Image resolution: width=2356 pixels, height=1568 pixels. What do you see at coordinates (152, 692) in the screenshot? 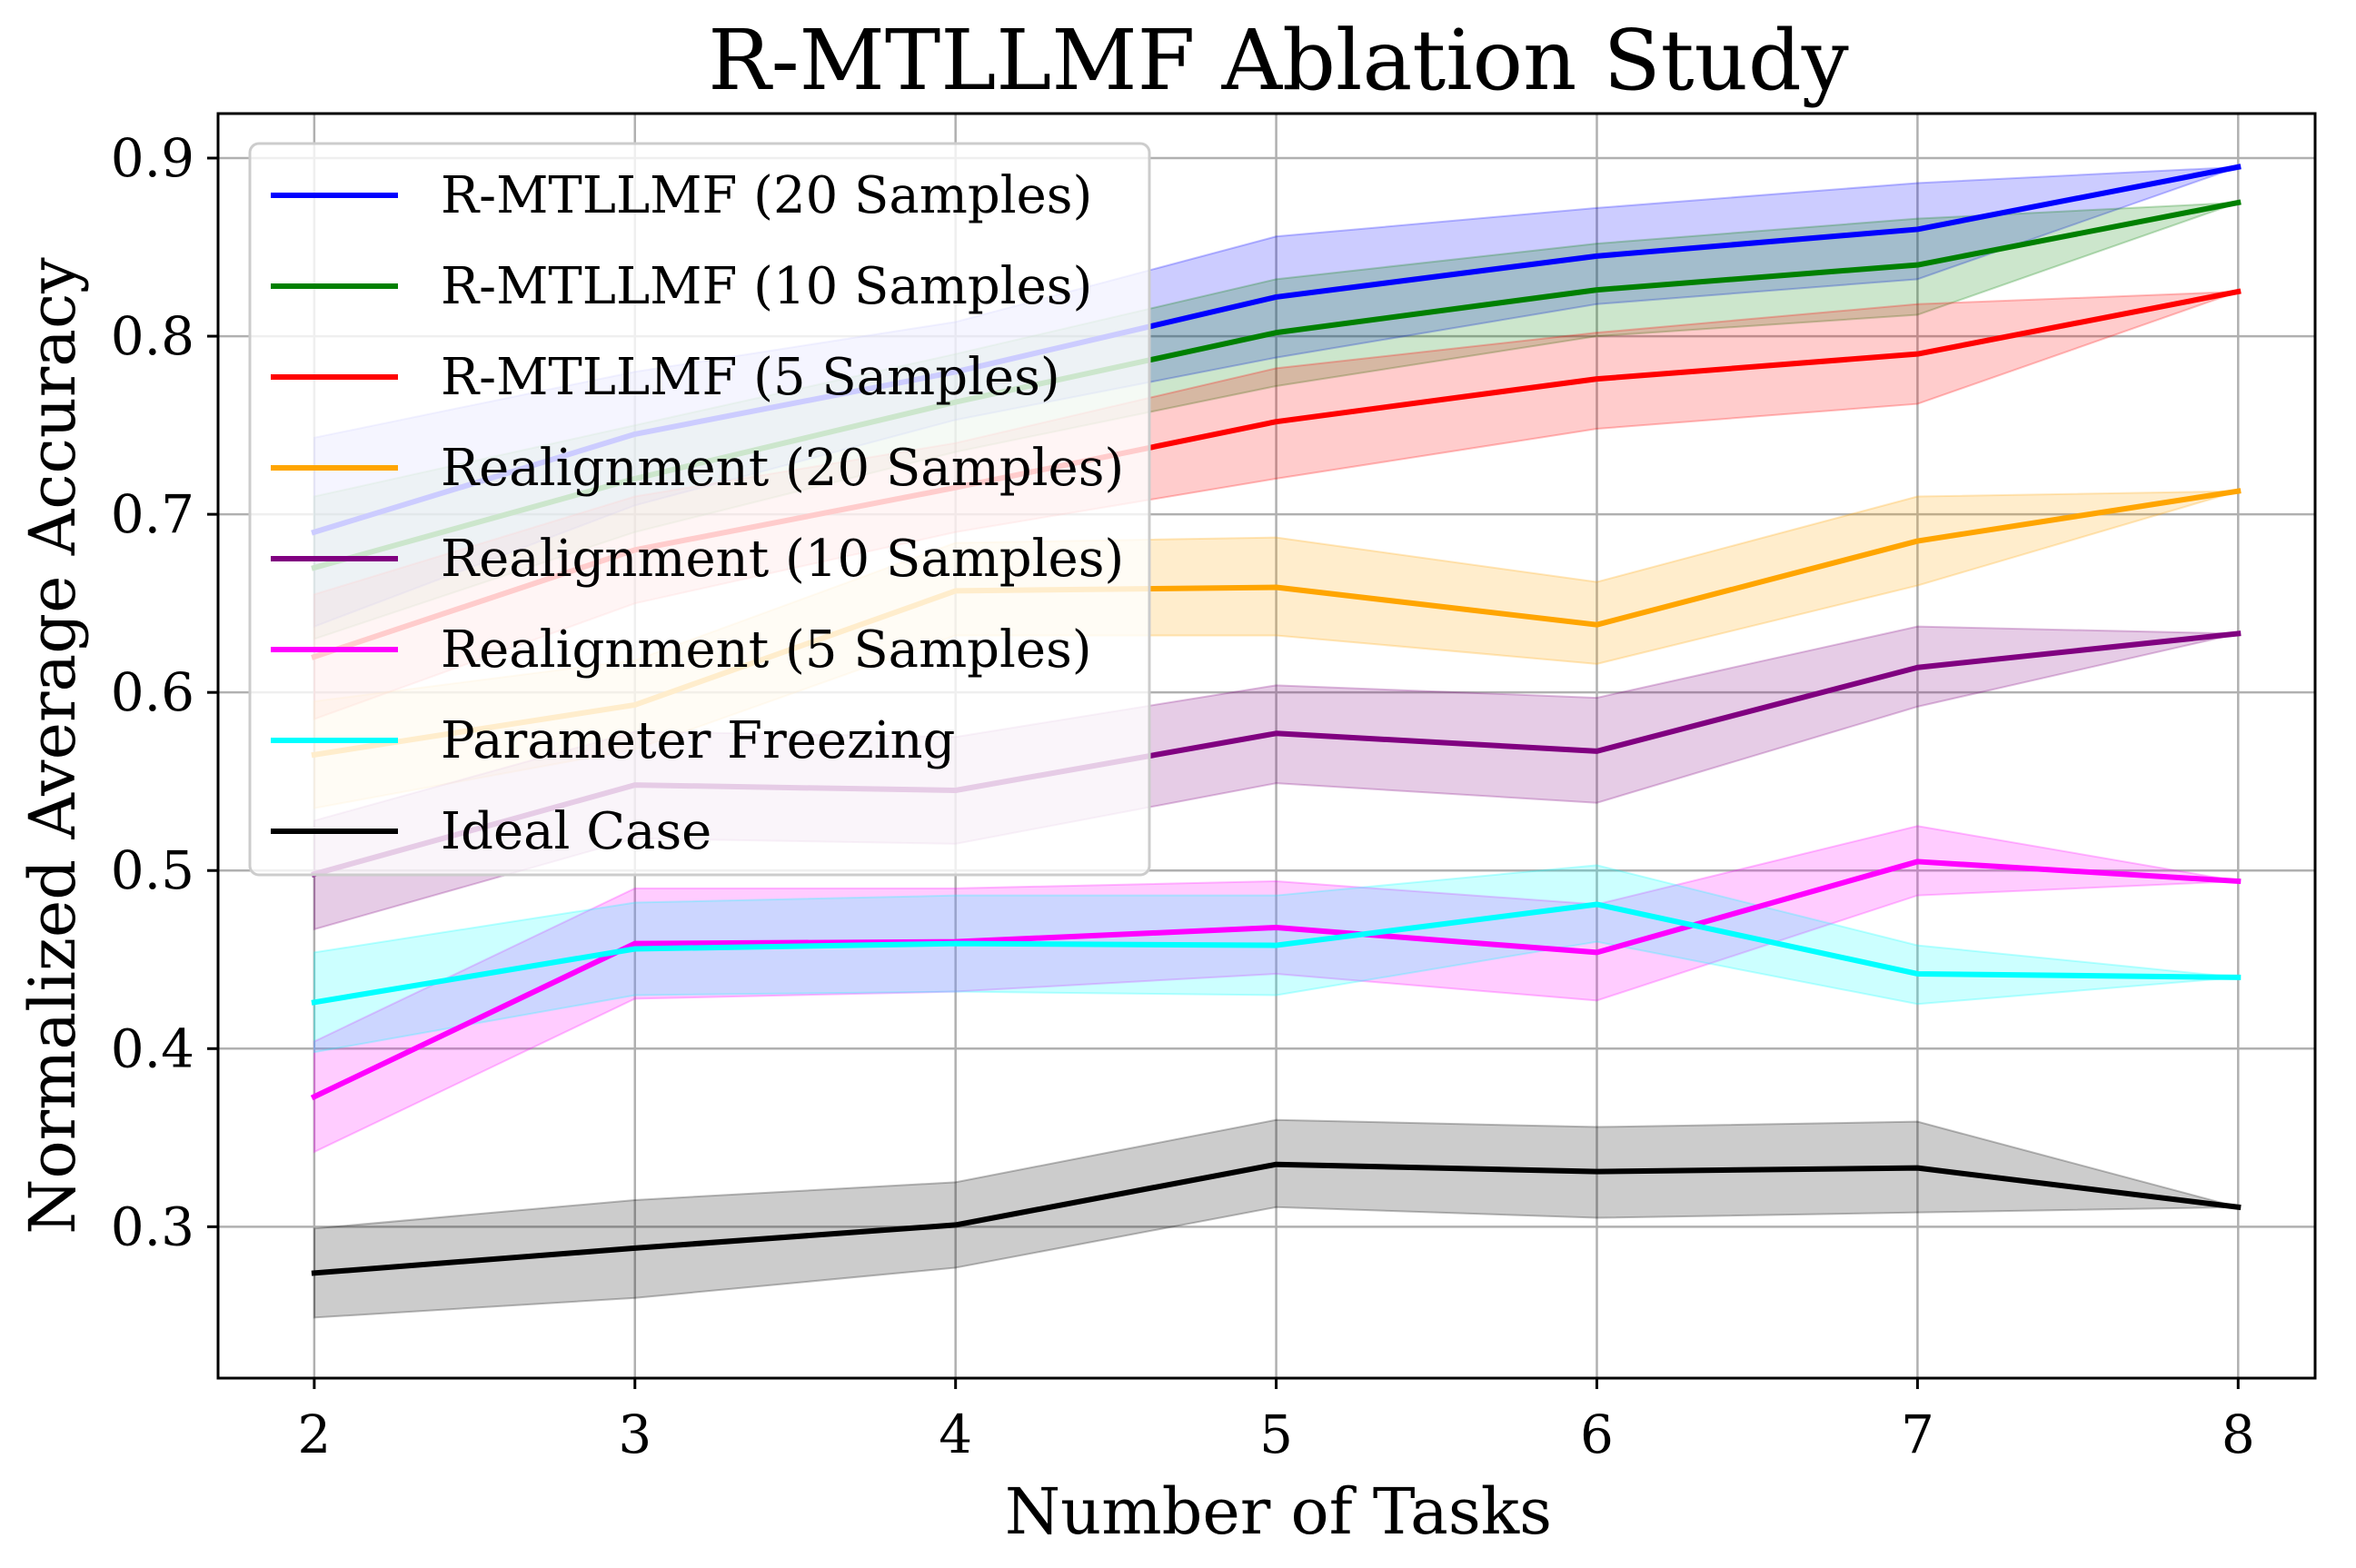
I see `y-tick-label: 0.6` at bounding box center [152, 692].